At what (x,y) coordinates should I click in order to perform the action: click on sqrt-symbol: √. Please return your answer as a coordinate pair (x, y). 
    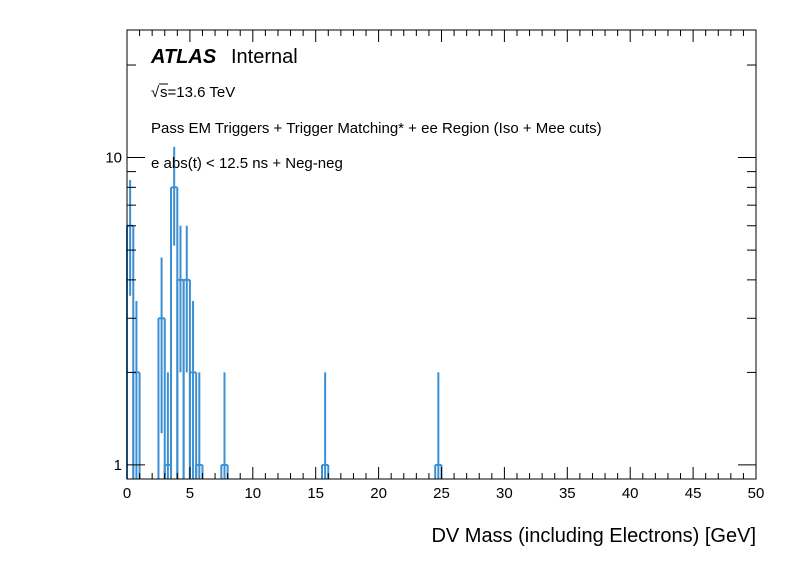
    Looking at the image, I should click on (155, 92).